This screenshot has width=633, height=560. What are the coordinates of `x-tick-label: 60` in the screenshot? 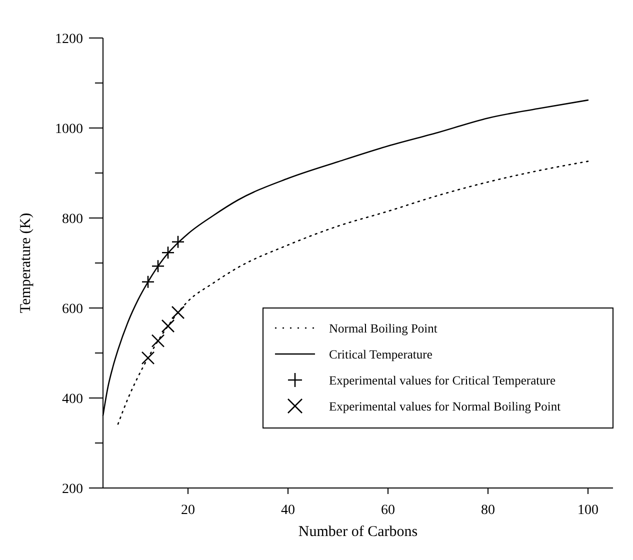 It's located at (388, 510).